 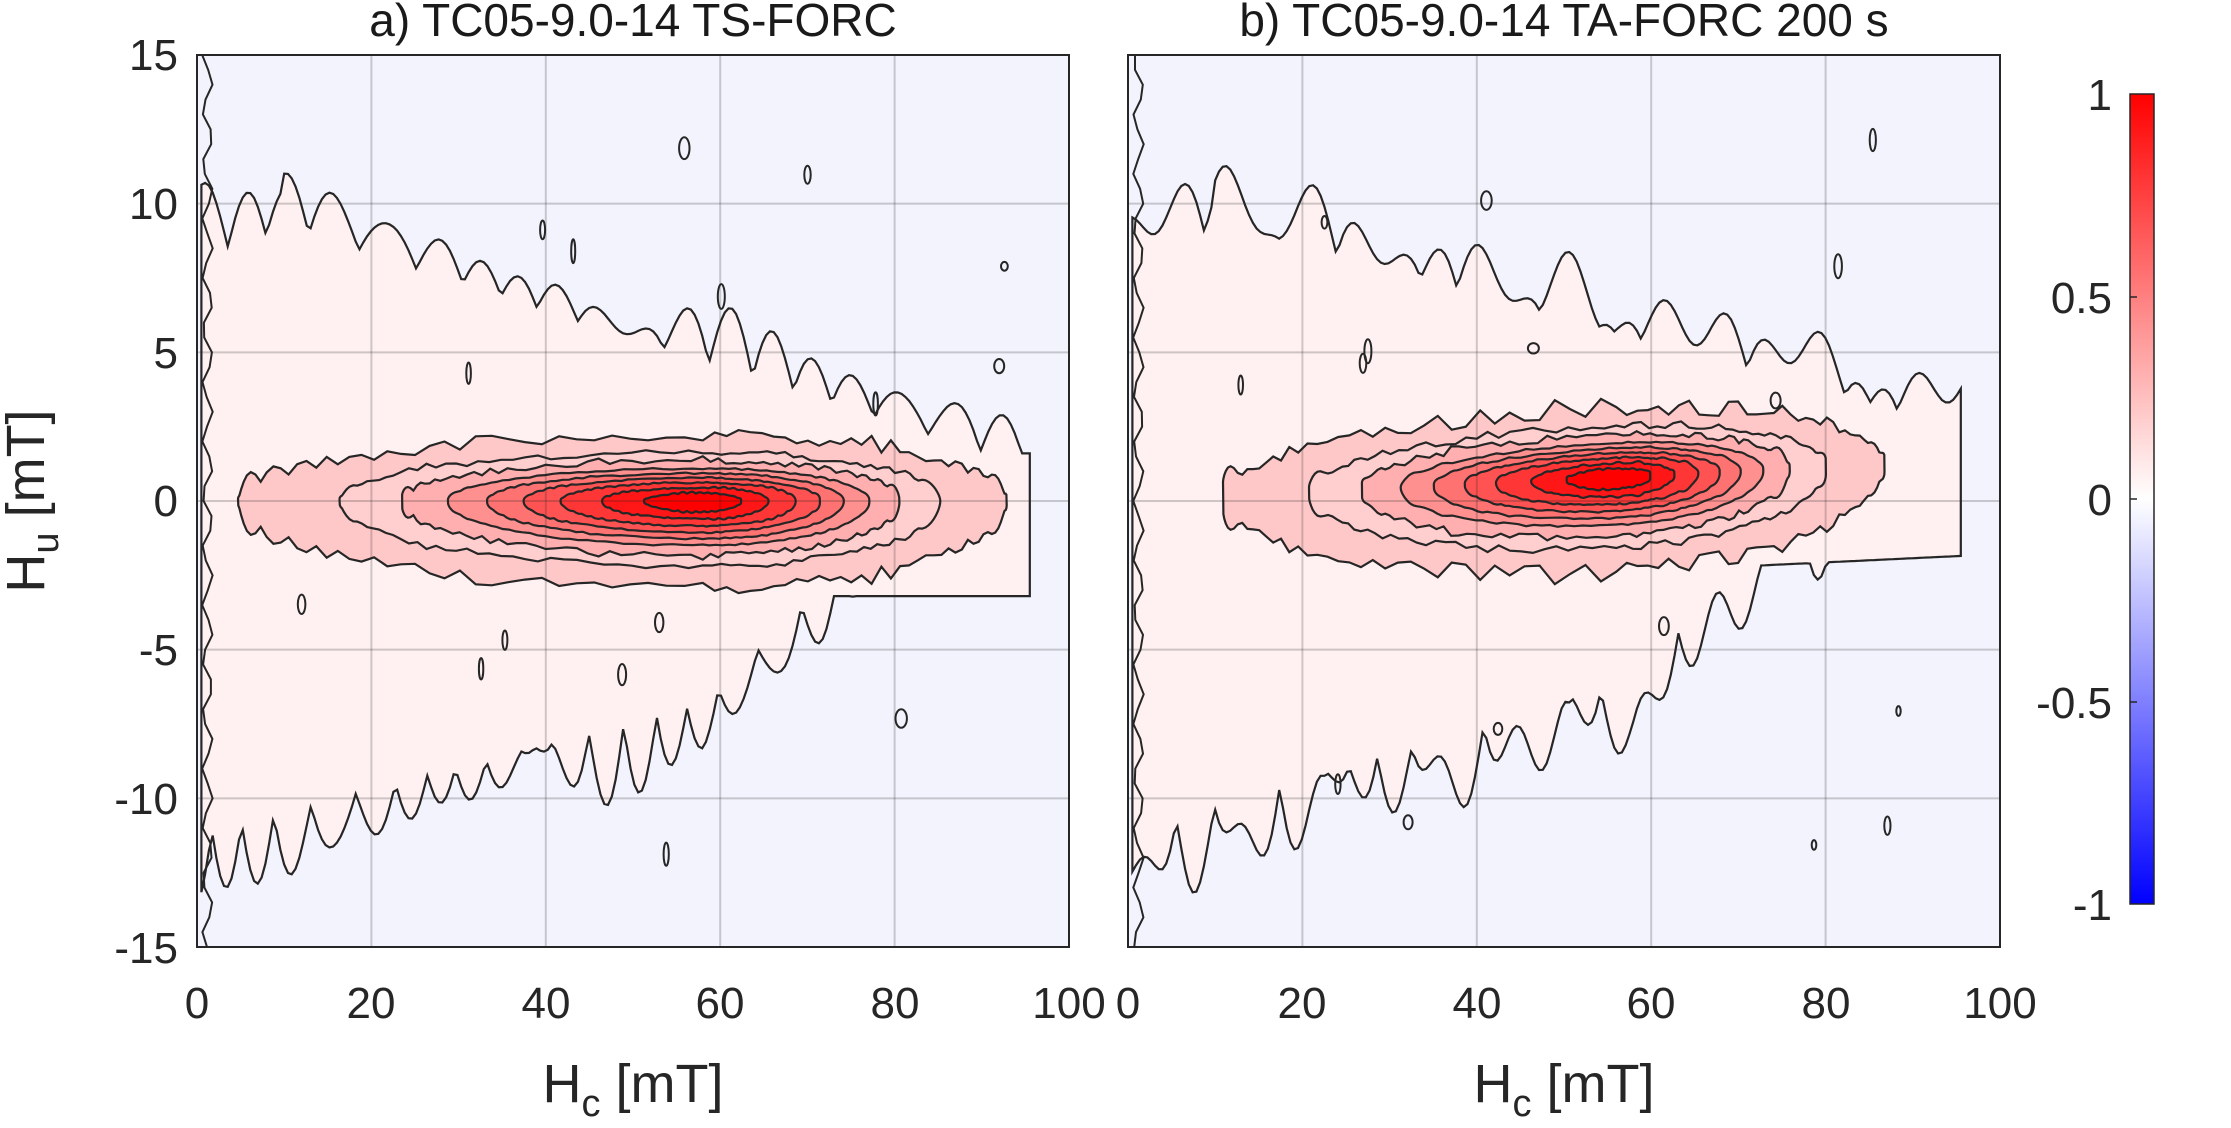 I want to click on panel-a-x-axis-label: Hc [mT], so click(x=633, y=1089).